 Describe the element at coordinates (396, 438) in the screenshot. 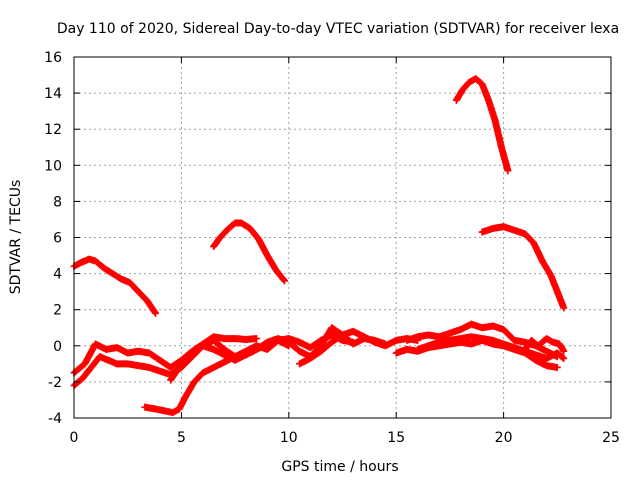

I see `x-tick-label: 15` at that location.